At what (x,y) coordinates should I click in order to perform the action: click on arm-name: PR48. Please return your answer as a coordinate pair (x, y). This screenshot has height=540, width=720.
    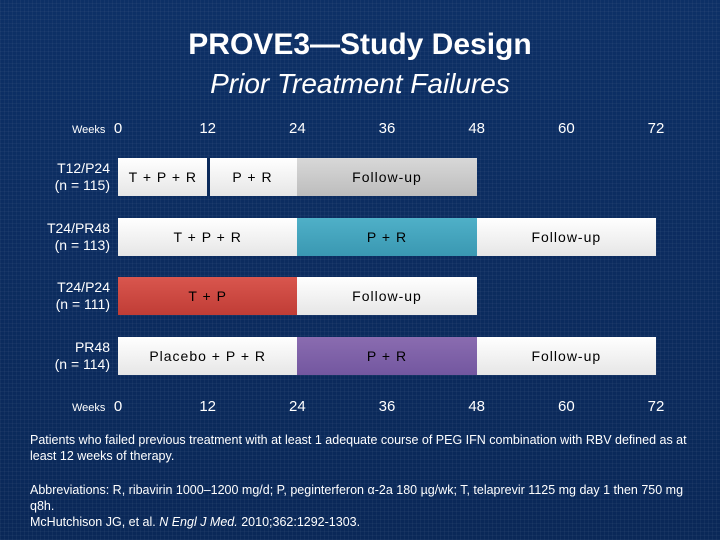
    Looking at the image, I should click on (92, 347).